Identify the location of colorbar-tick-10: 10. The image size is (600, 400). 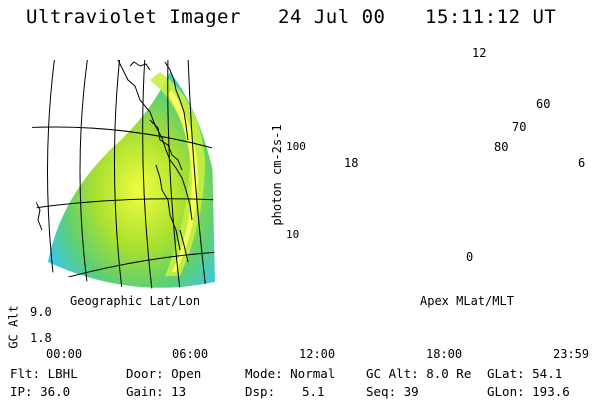
(293, 234).